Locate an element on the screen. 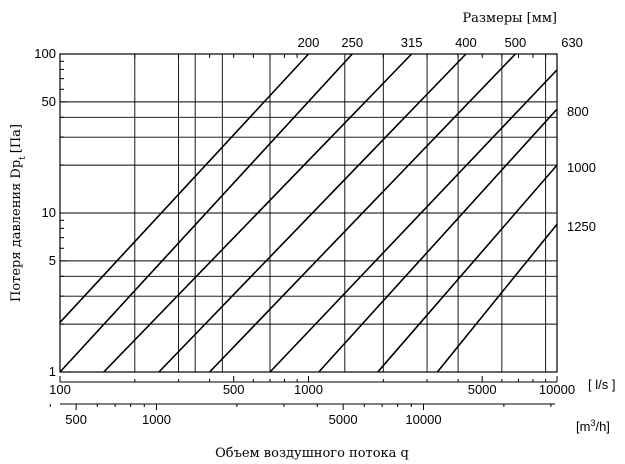  x2-unit-label: [m3/h] is located at coordinates (593, 426).